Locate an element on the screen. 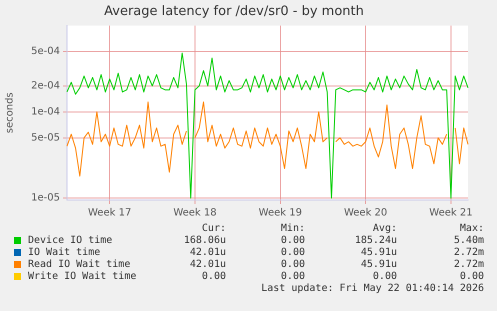  text: Max: is located at coordinates (472, 229).